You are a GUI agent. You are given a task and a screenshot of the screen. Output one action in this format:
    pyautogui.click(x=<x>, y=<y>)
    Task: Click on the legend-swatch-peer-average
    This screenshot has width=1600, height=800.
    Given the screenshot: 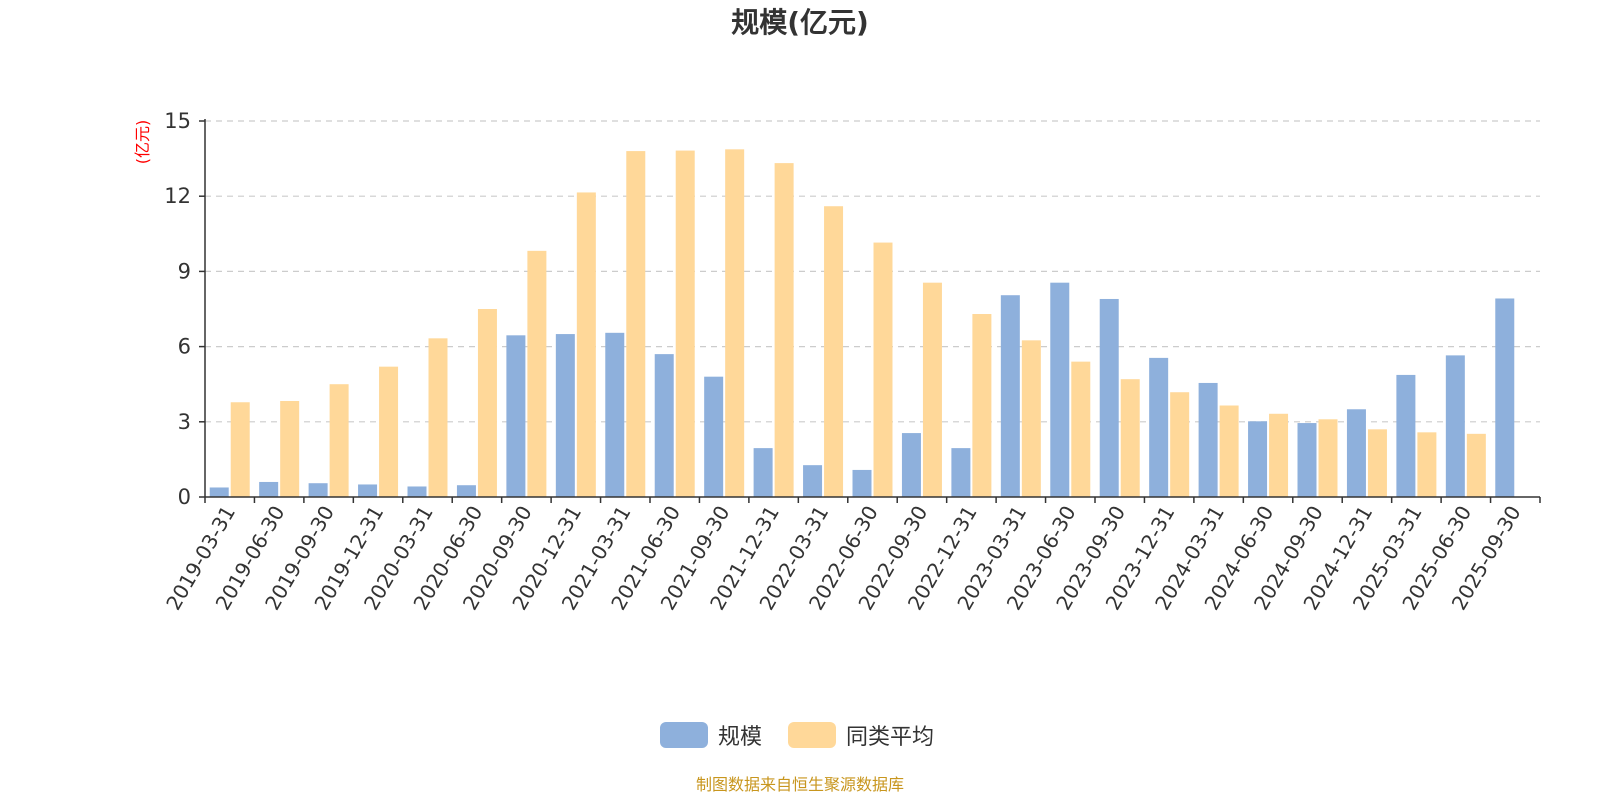 What is the action you would take?
    pyautogui.click(x=812, y=735)
    